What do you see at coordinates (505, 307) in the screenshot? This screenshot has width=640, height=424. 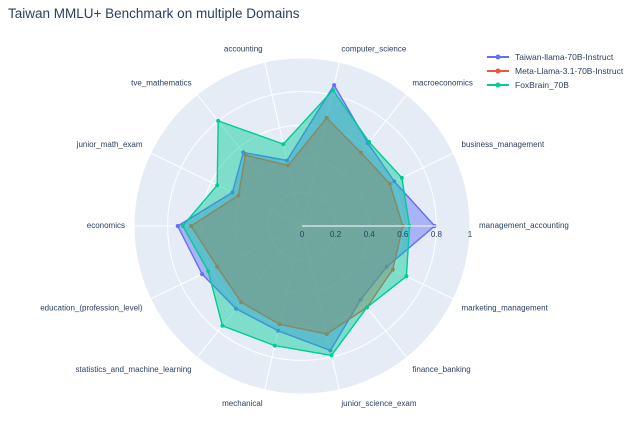 I see `category-label: marketing_management` at bounding box center [505, 307].